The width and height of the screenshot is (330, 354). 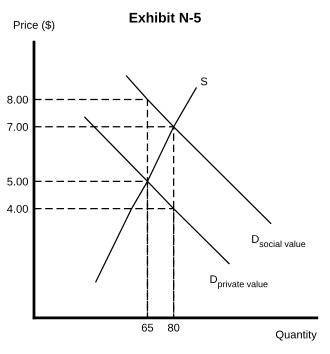 What do you see at coordinates (17, 100) in the screenshot?
I see `y-tick-label: 8.00` at bounding box center [17, 100].